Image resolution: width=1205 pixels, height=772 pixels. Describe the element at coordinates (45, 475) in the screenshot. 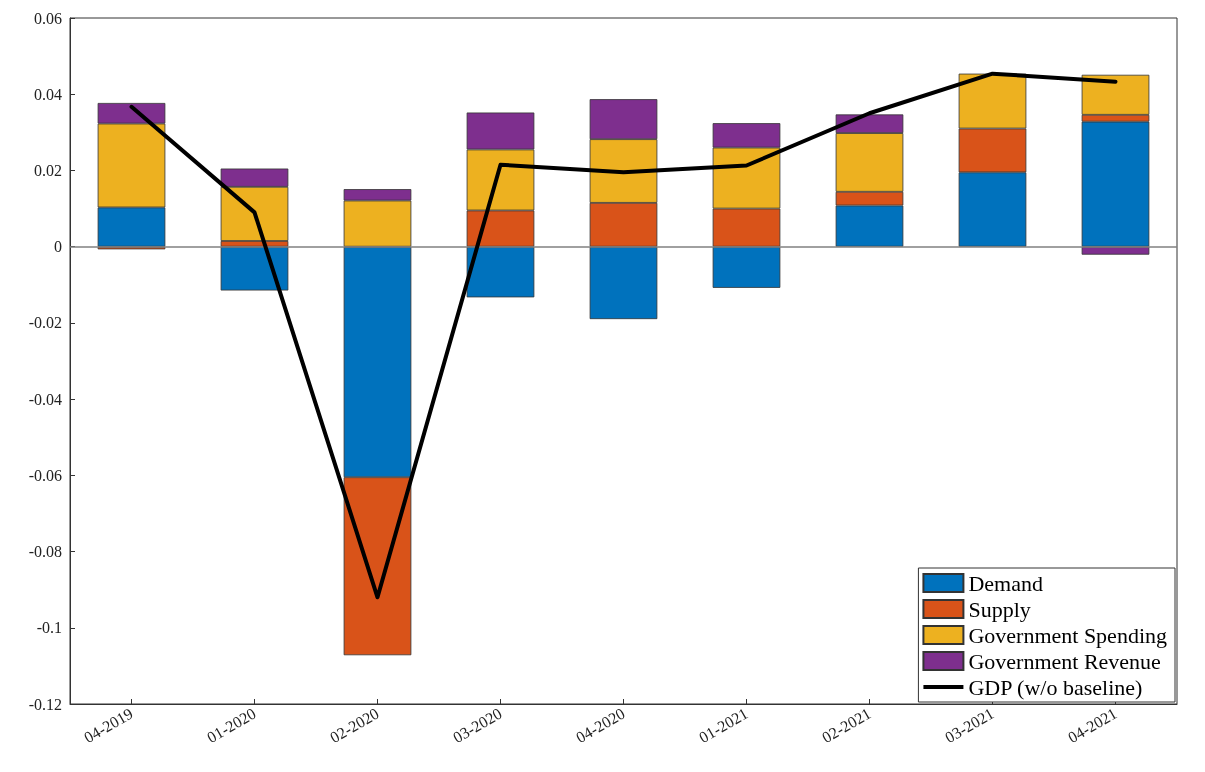

I see `y-tick-label: -0.06` at that location.